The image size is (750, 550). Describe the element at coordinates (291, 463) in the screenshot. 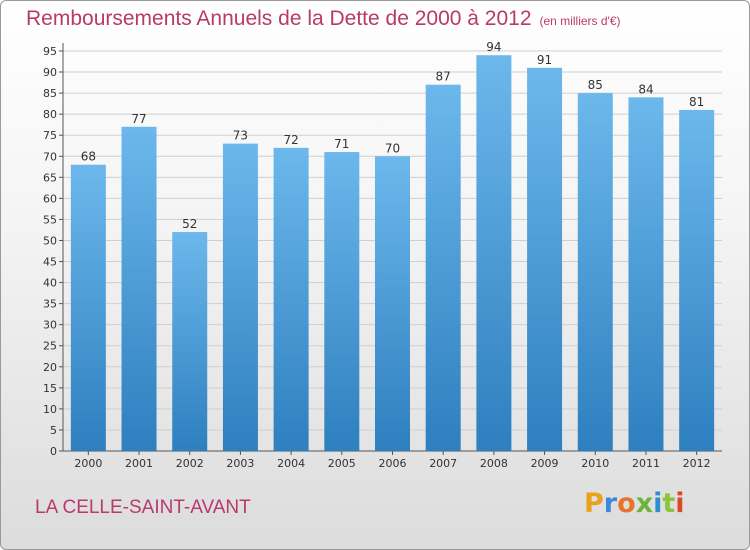

I see `x-tick-label: 2004` at that location.